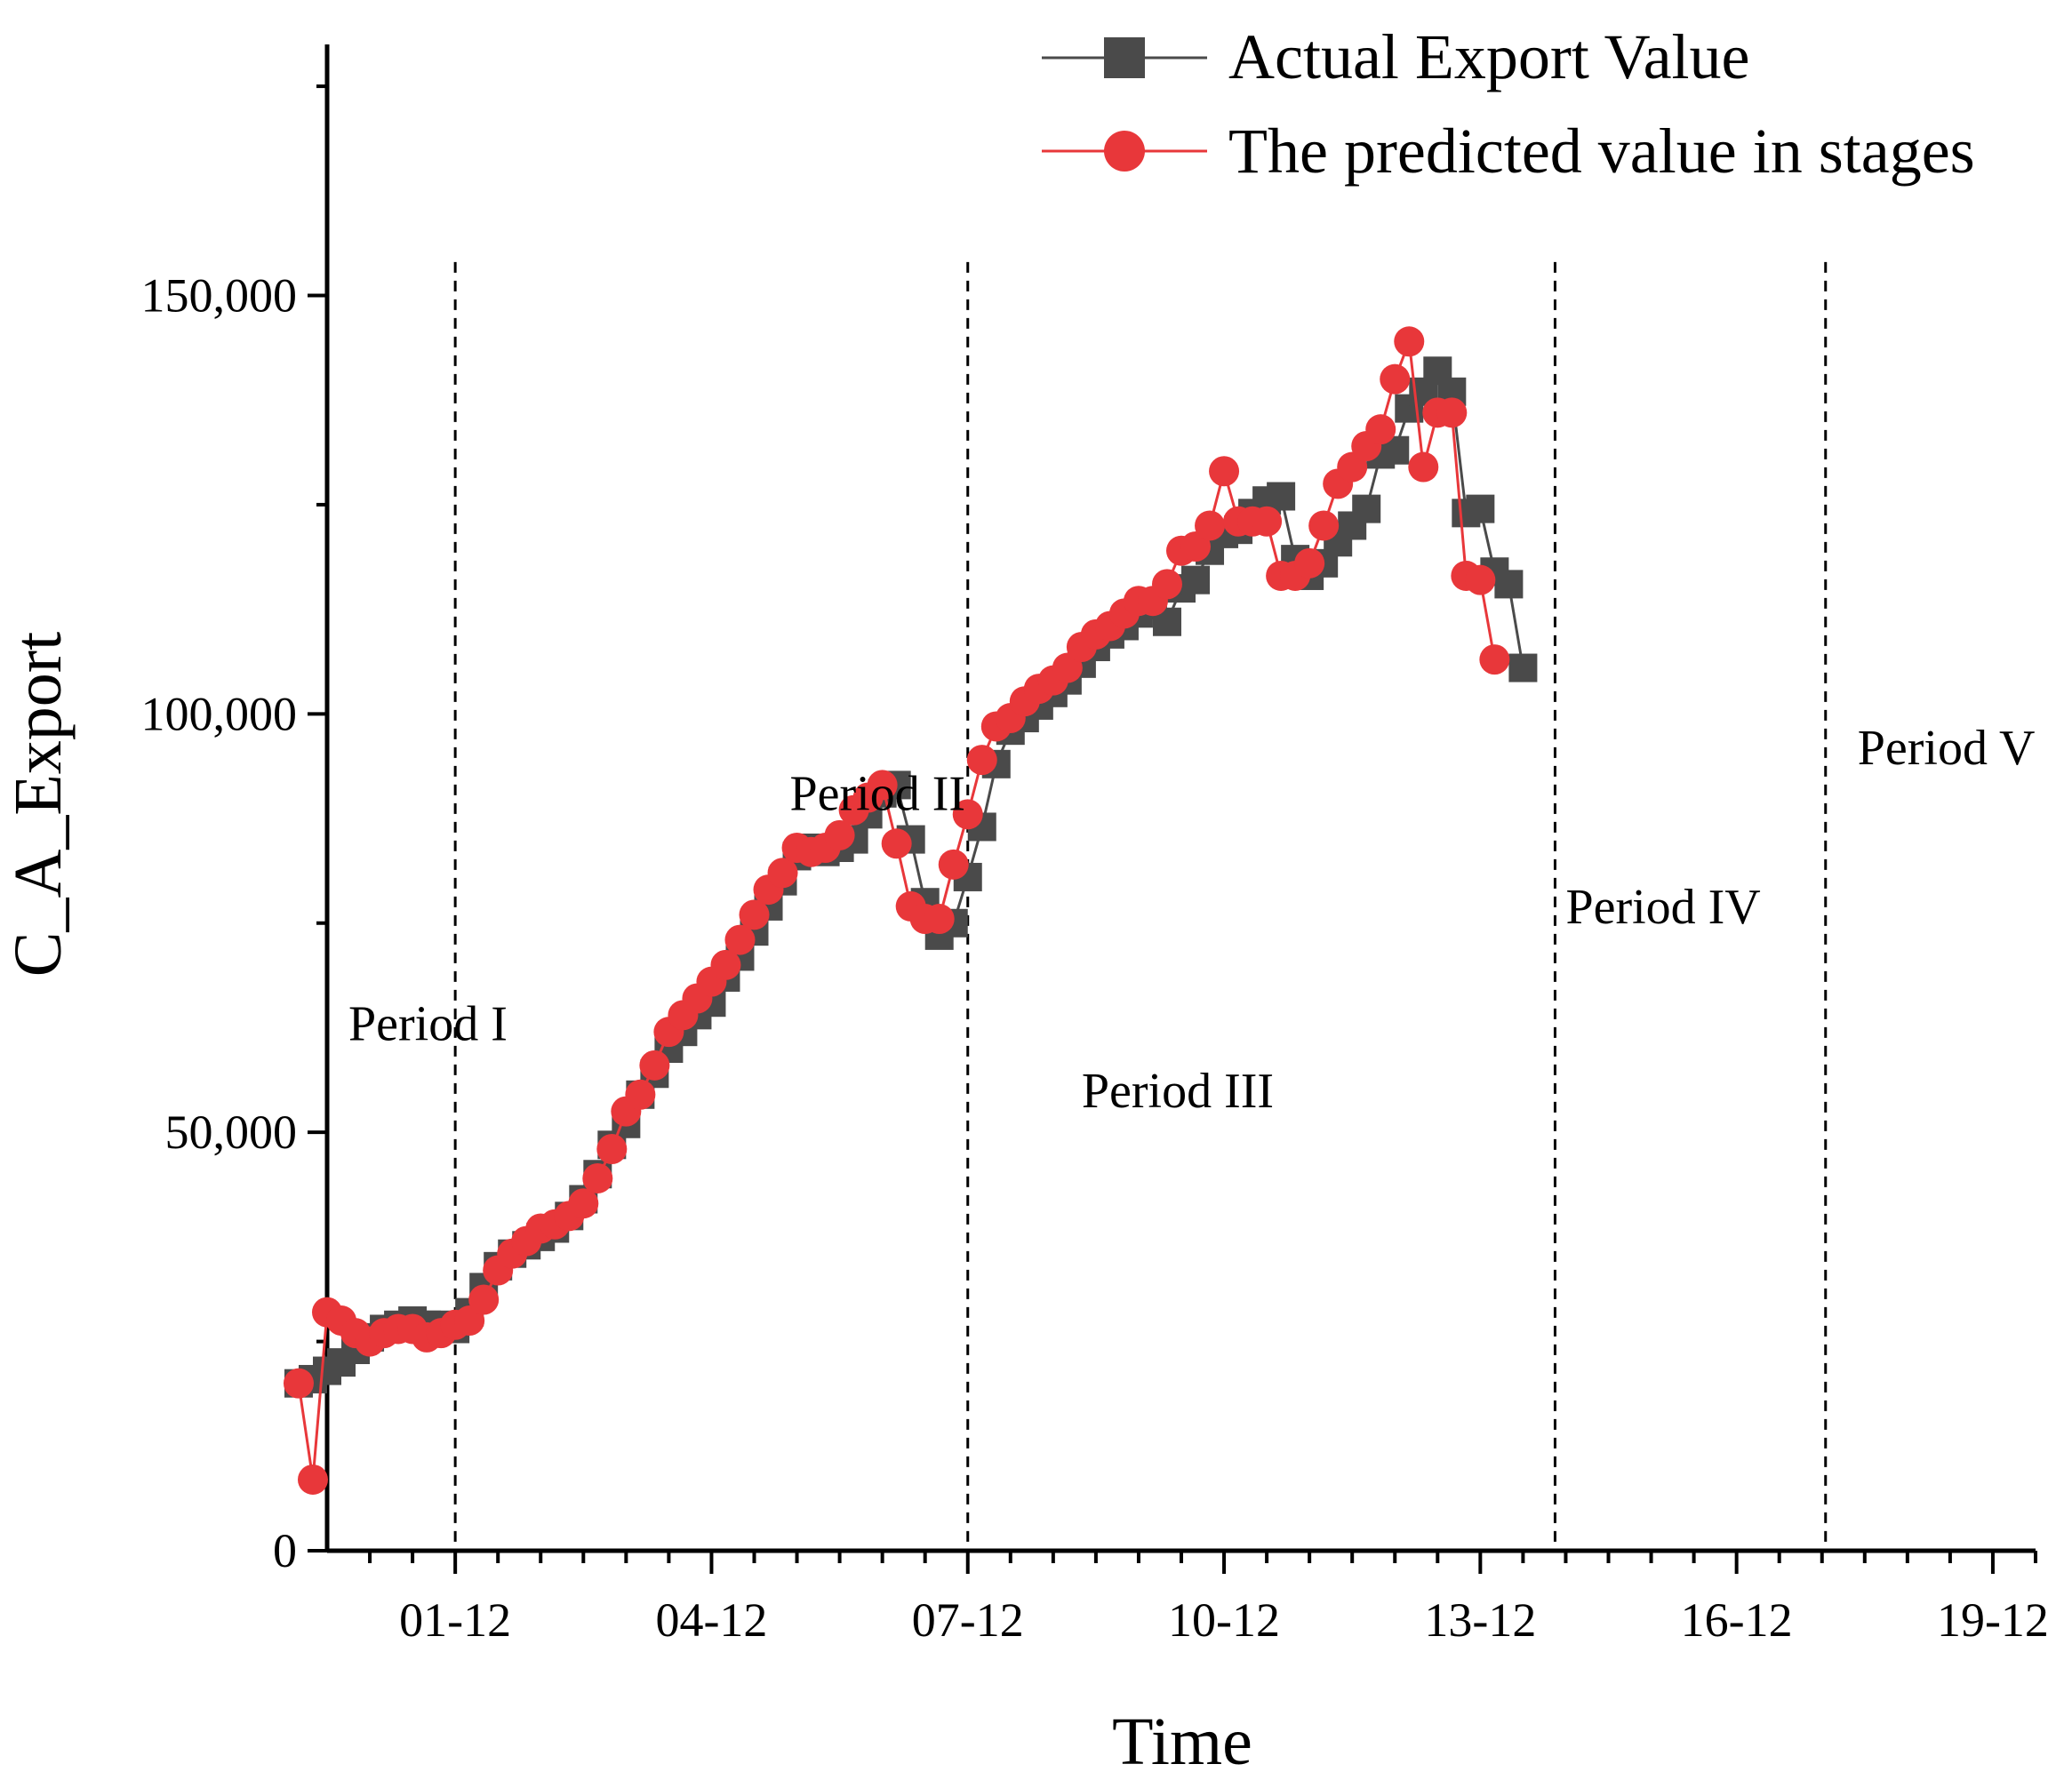 The width and height of the screenshot is (2072, 1788). I want to click on period-label: Period III, so click(1178, 1091).